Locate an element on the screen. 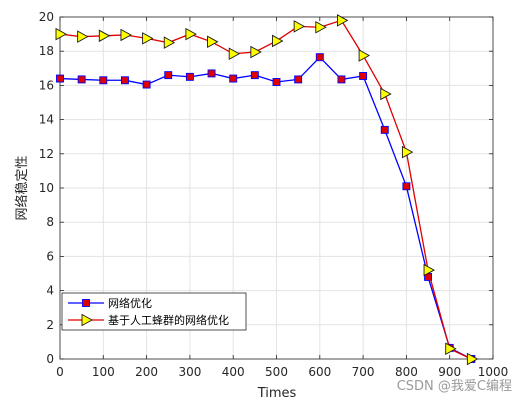 The image size is (525, 403). x-tick-label: 1000 is located at coordinates (493, 372).